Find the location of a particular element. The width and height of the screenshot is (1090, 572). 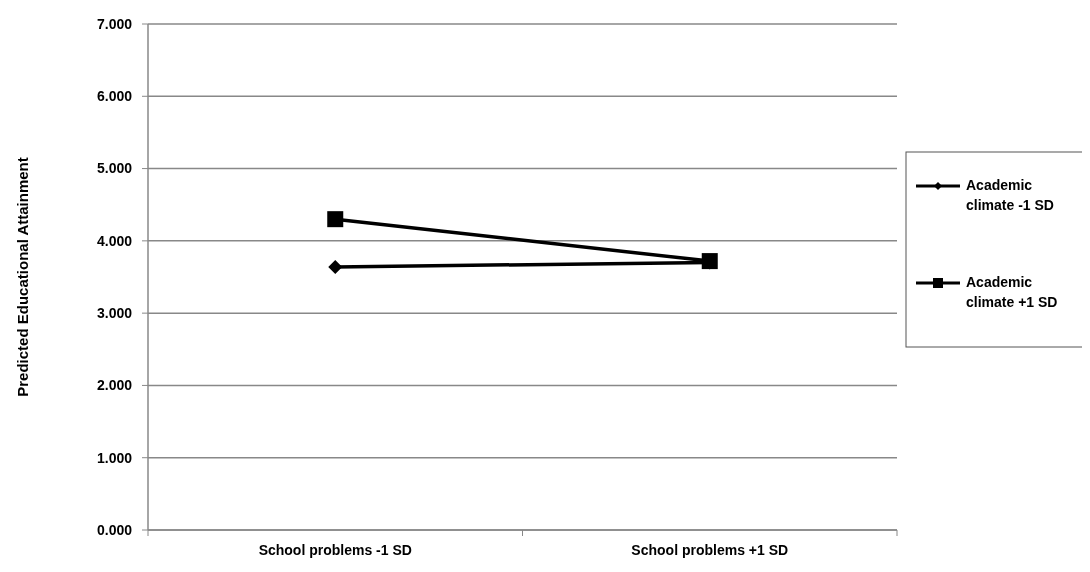

legend-label: Academic climate +1 SD is located at coordinates (1012, 292).